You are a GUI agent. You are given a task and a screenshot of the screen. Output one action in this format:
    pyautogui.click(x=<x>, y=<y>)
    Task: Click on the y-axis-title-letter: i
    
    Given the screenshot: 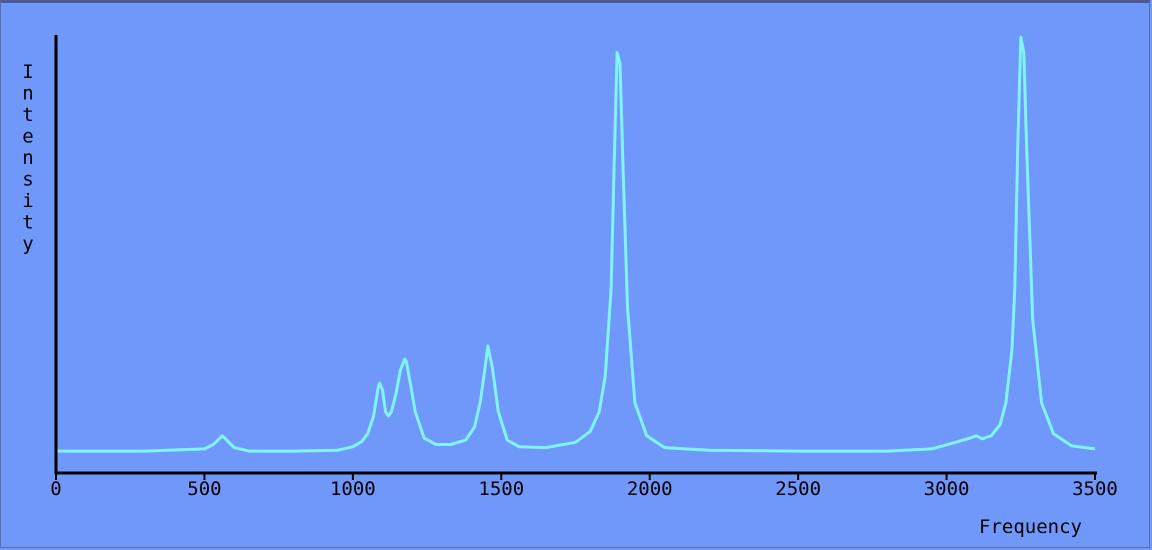 What is the action you would take?
    pyautogui.click(x=27, y=201)
    